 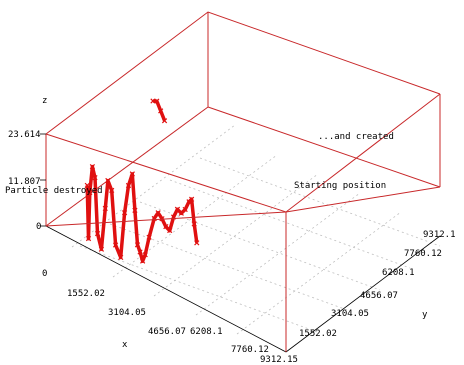 I want to click on z-tick-label-2: 23.614, so click(x=24, y=135).